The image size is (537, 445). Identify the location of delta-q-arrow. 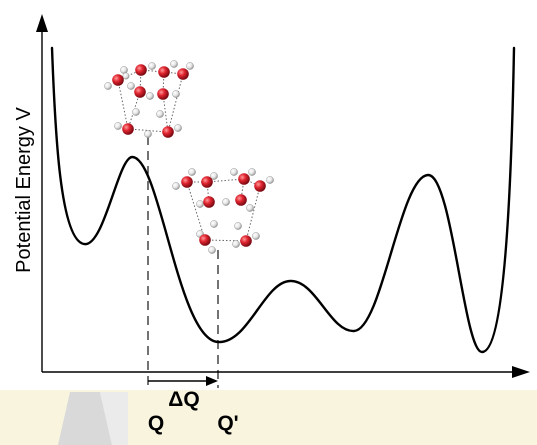
(183, 381).